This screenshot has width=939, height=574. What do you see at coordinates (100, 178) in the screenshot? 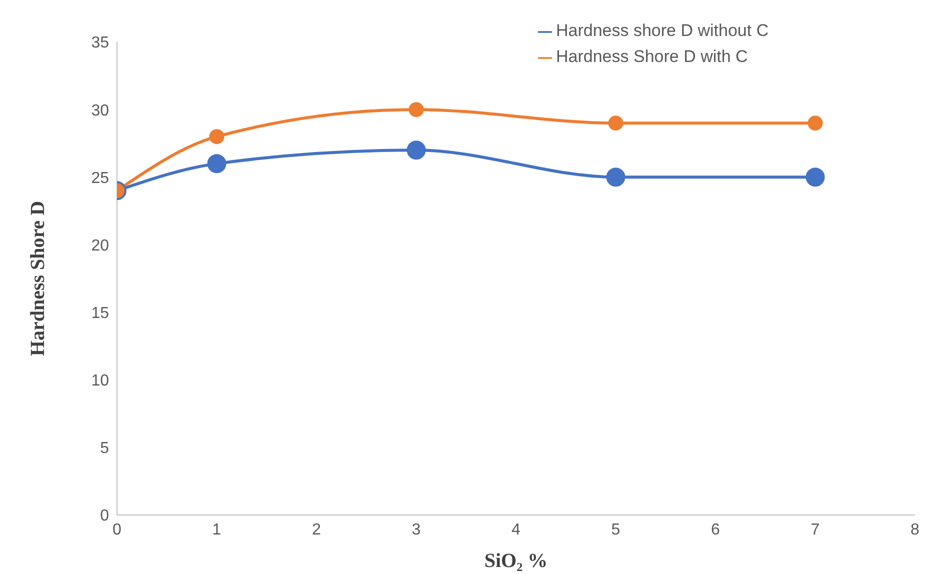
I see `y-tick-label: 25` at bounding box center [100, 178].